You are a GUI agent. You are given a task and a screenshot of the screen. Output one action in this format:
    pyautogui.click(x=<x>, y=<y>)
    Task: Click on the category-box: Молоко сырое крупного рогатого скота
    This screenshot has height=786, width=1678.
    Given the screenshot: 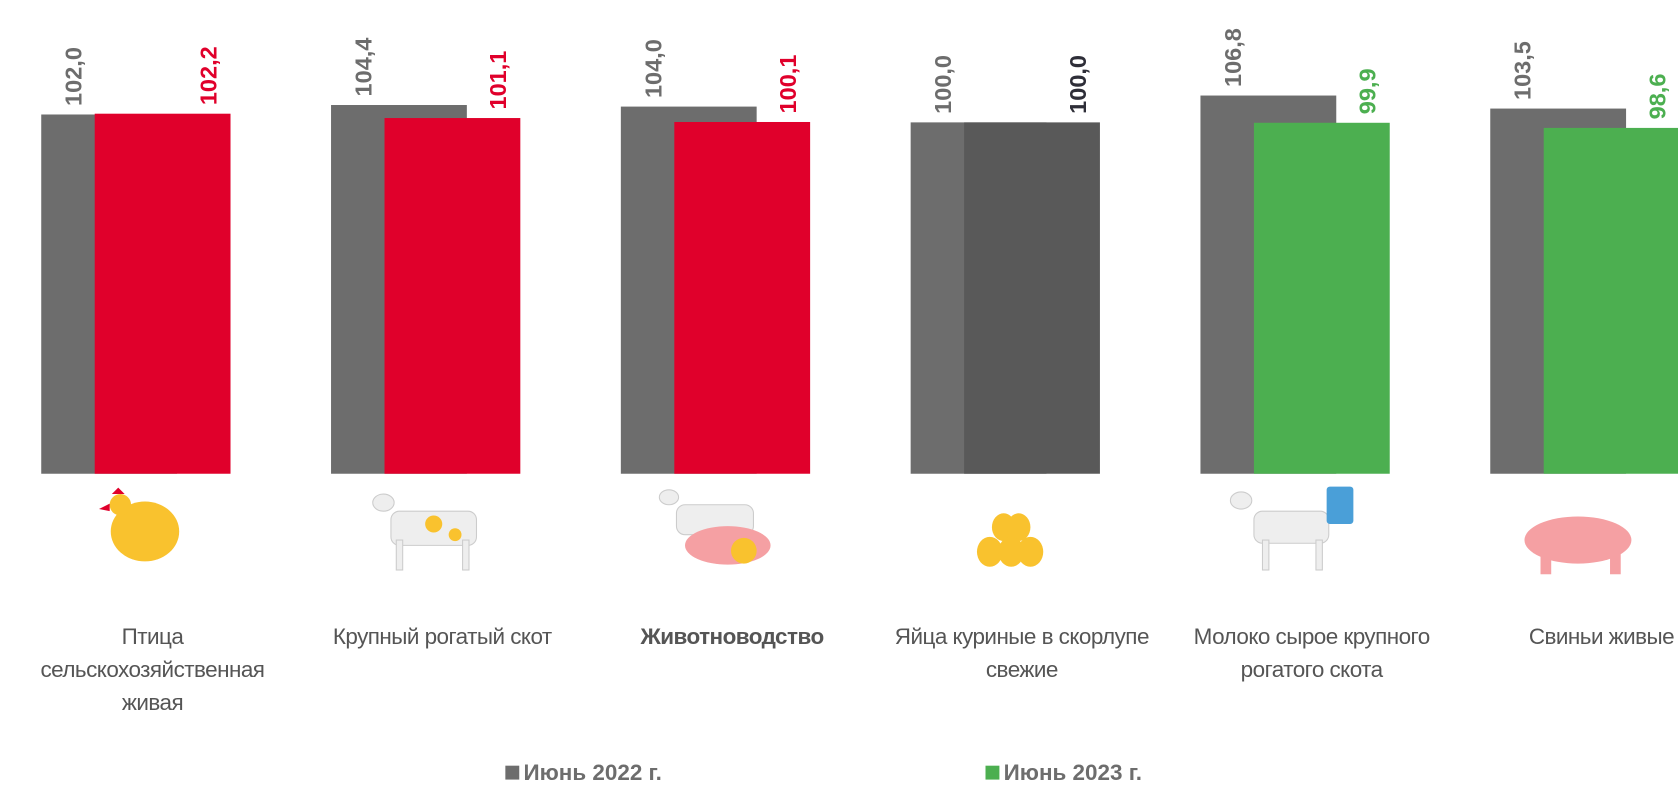 What is the action you would take?
    pyautogui.click(x=1312, y=653)
    